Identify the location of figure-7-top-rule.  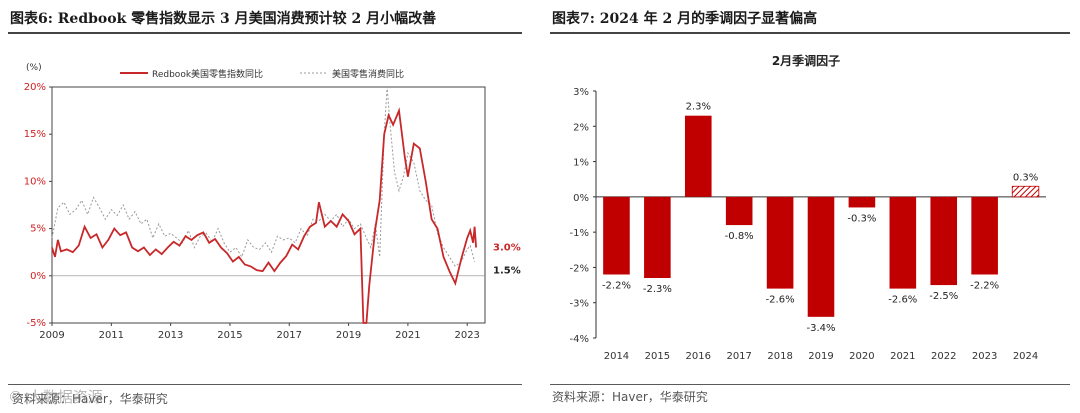
(810, 33).